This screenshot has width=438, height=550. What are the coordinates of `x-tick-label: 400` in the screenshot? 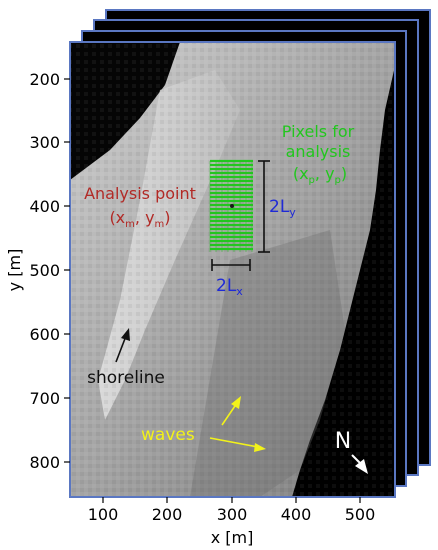 It's located at (296, 514).